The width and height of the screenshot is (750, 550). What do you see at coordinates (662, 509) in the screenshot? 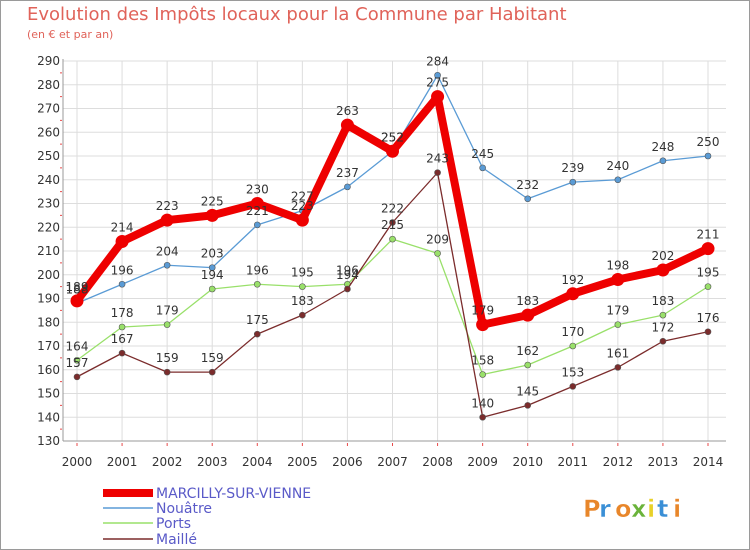
I see `logo-letter: t` at bounding box center [662, 509].